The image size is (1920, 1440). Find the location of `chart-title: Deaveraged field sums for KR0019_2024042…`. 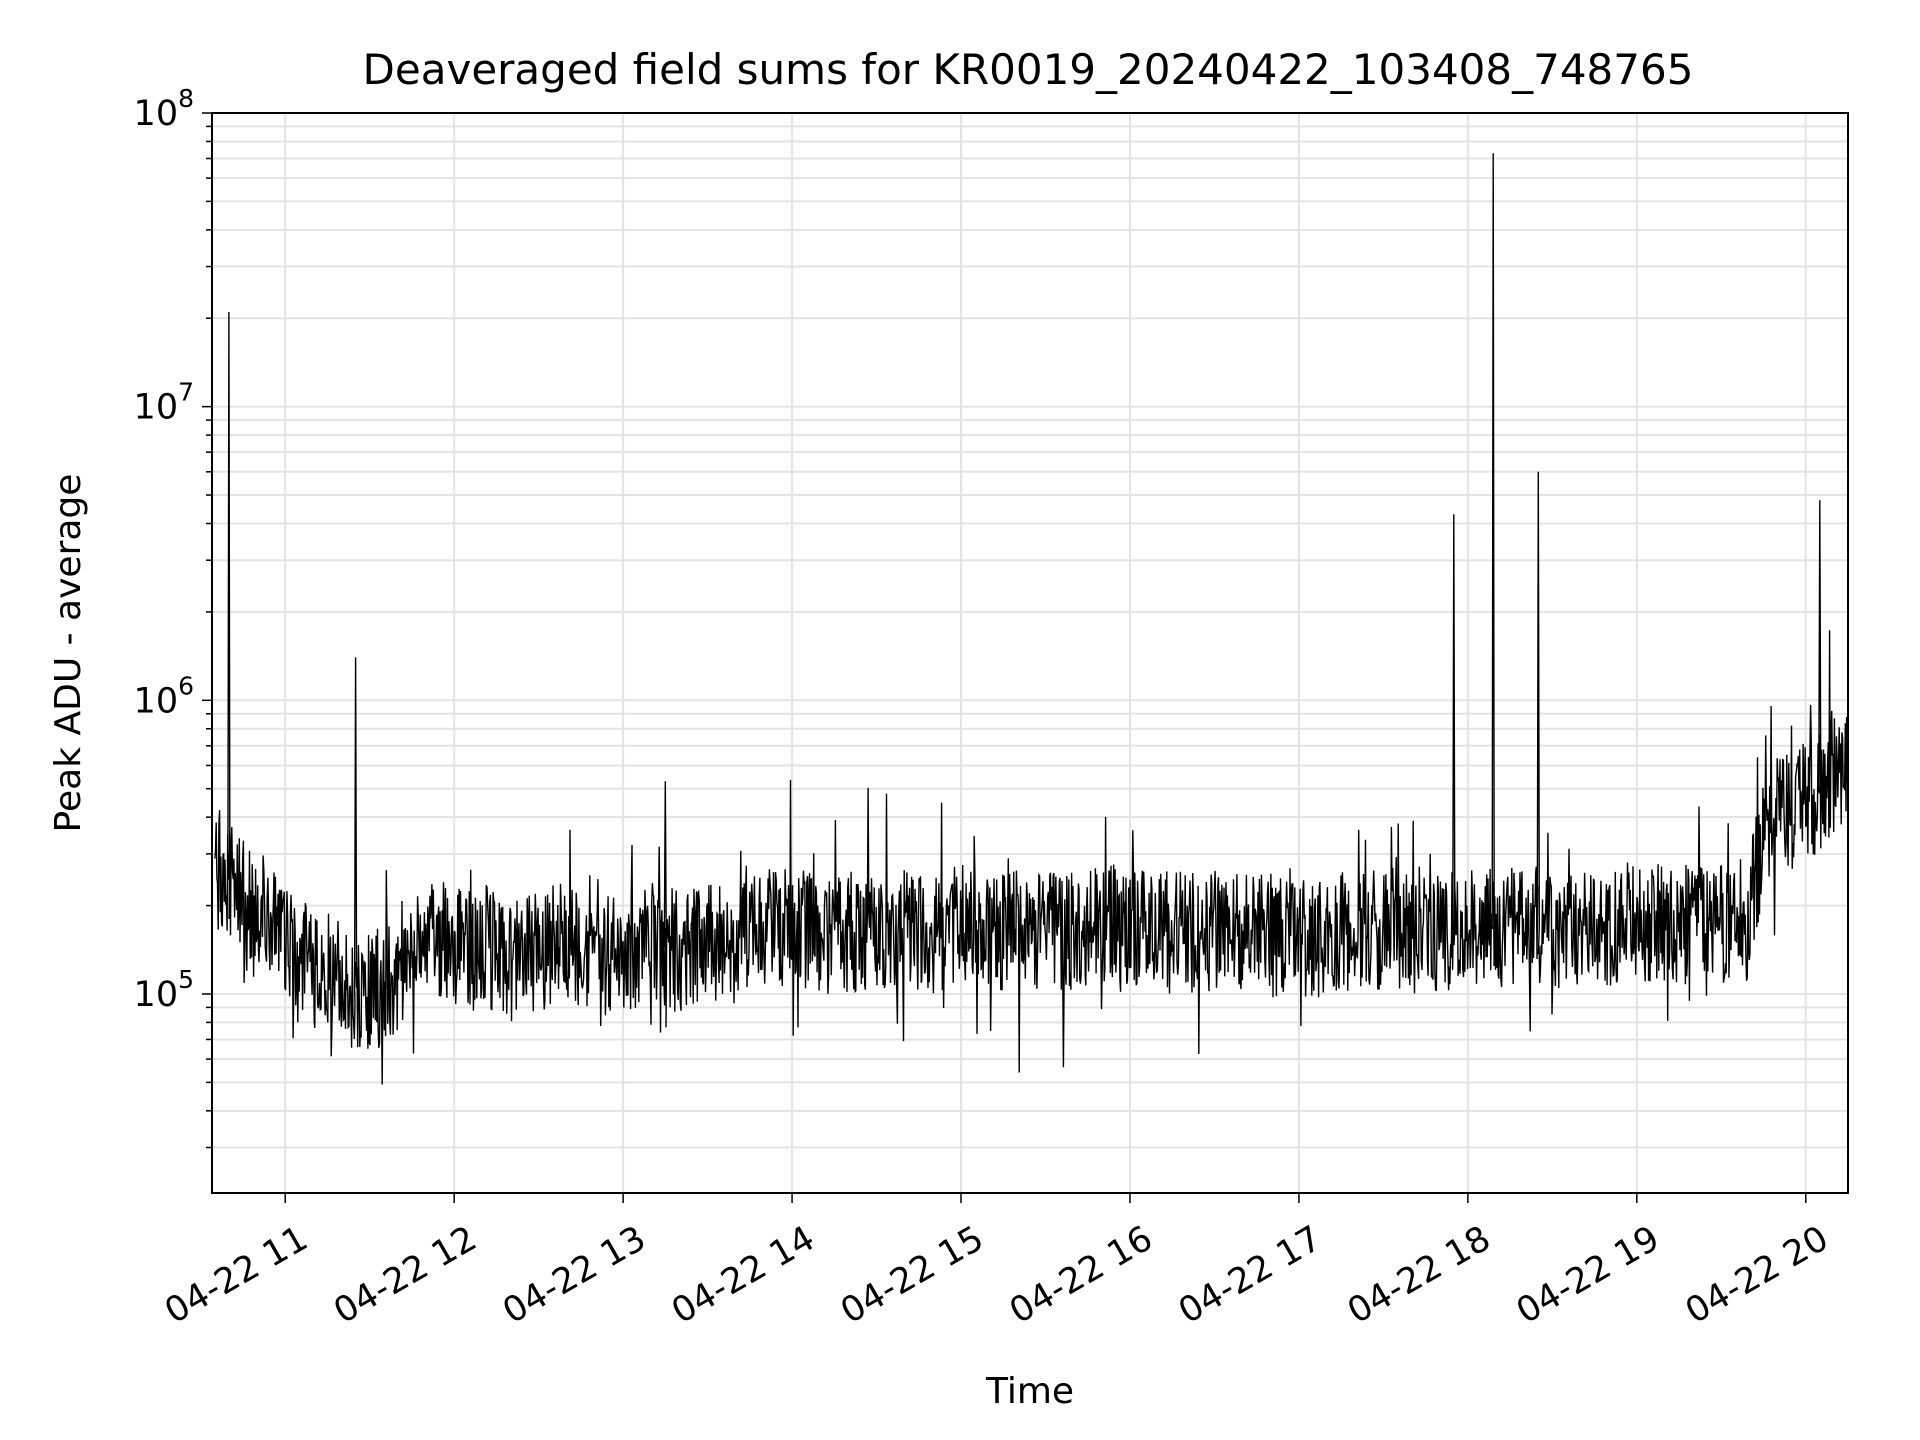

chart-title: Deaveraged field sums for KR0019_2024042… is located at coordinates (1028, 69).